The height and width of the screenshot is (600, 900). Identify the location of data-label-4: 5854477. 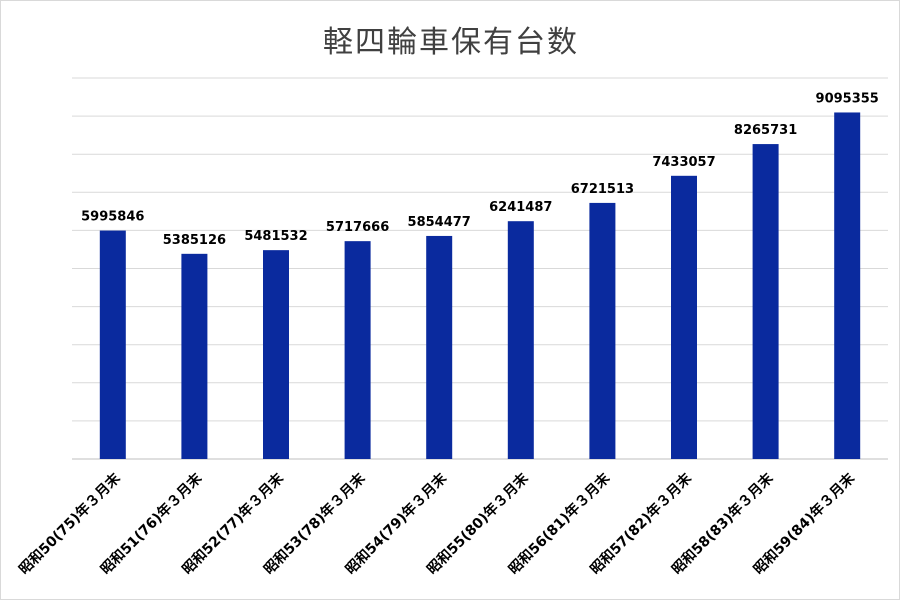
(439, 222).